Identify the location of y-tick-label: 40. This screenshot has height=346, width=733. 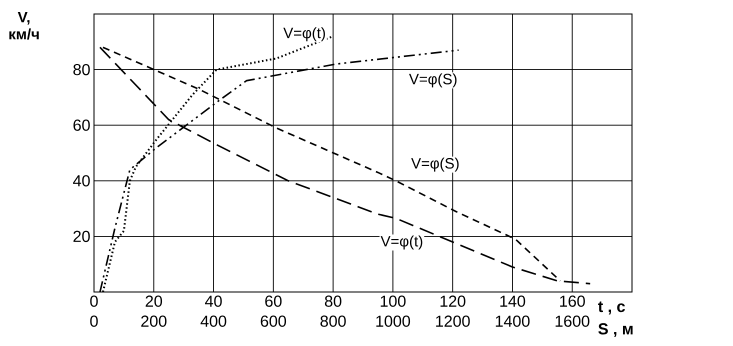
(81, 180).